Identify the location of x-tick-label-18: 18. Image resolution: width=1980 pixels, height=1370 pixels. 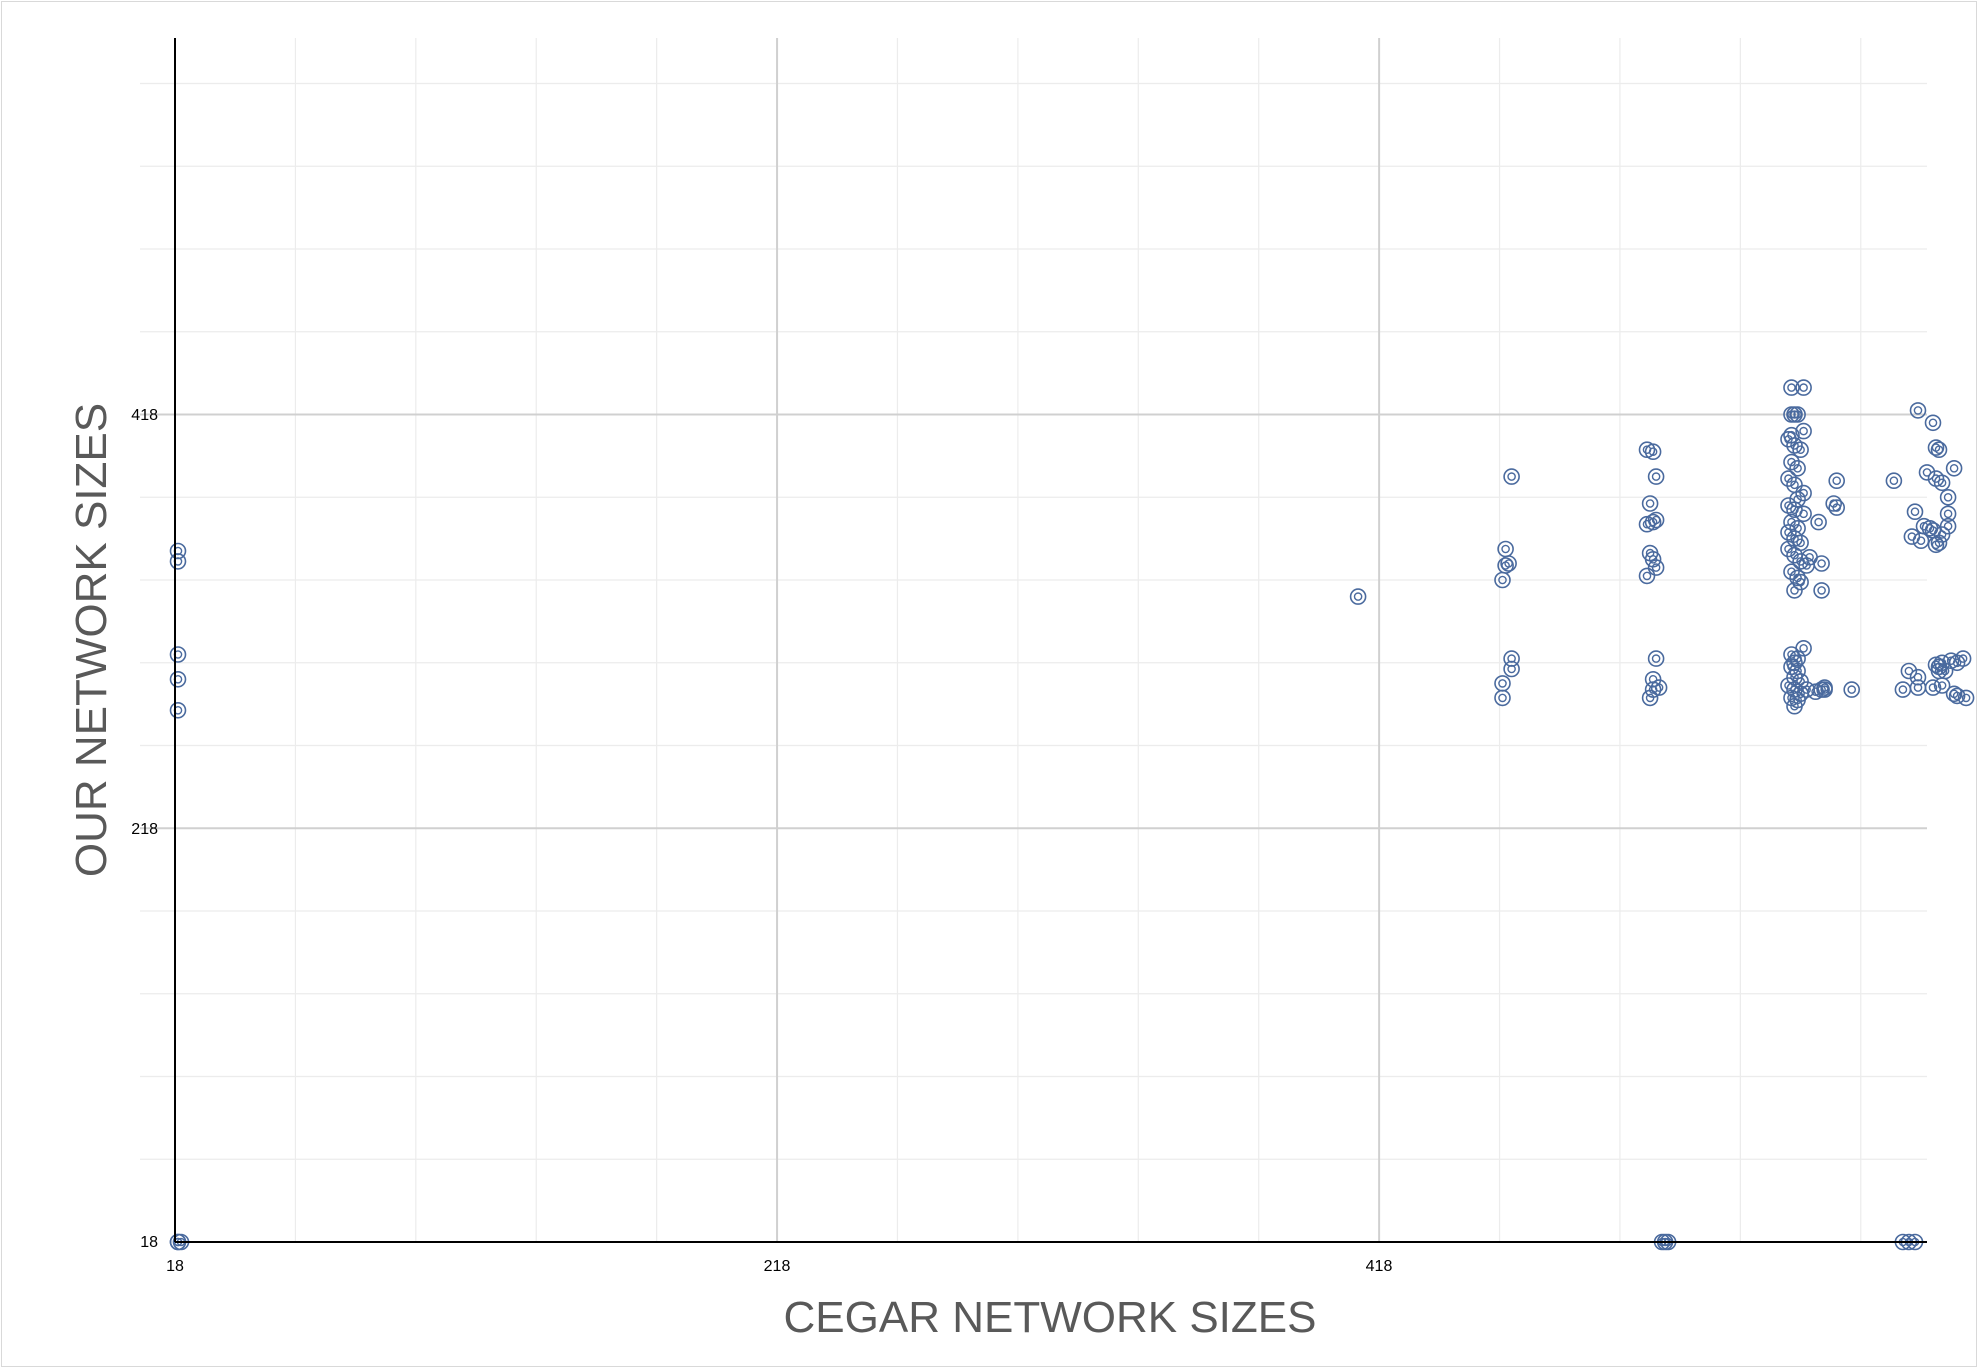
(175, 1266).